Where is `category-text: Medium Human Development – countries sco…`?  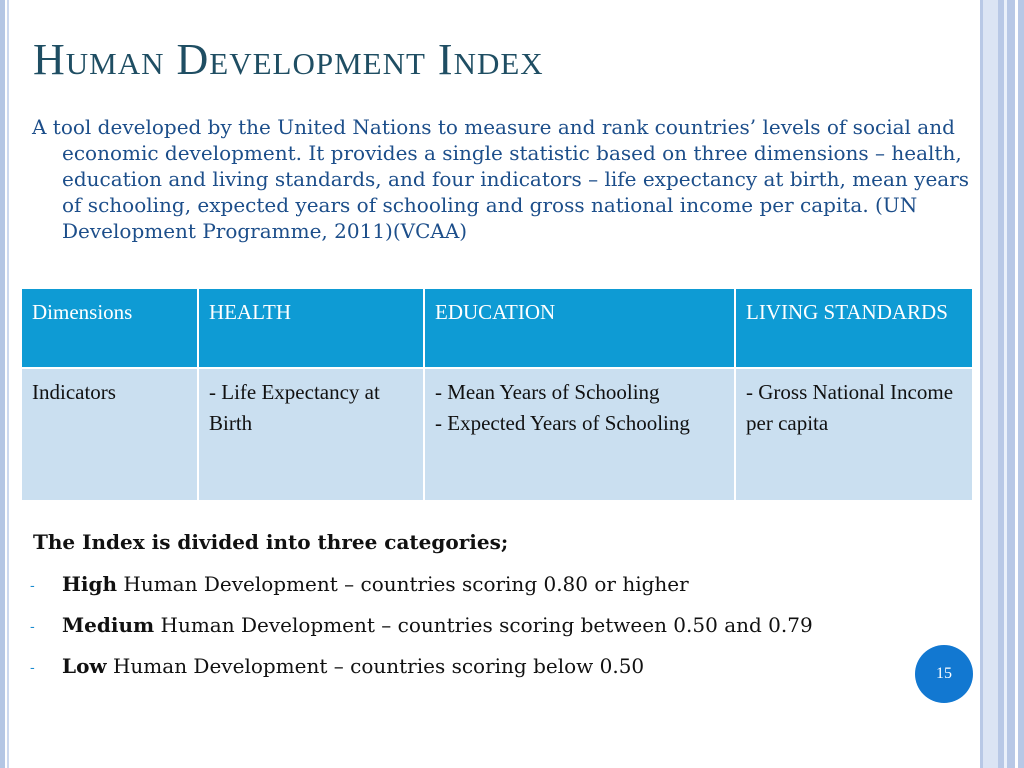 category-text: Medium Human Development – countries sco… is located at coordinates (437, 625).